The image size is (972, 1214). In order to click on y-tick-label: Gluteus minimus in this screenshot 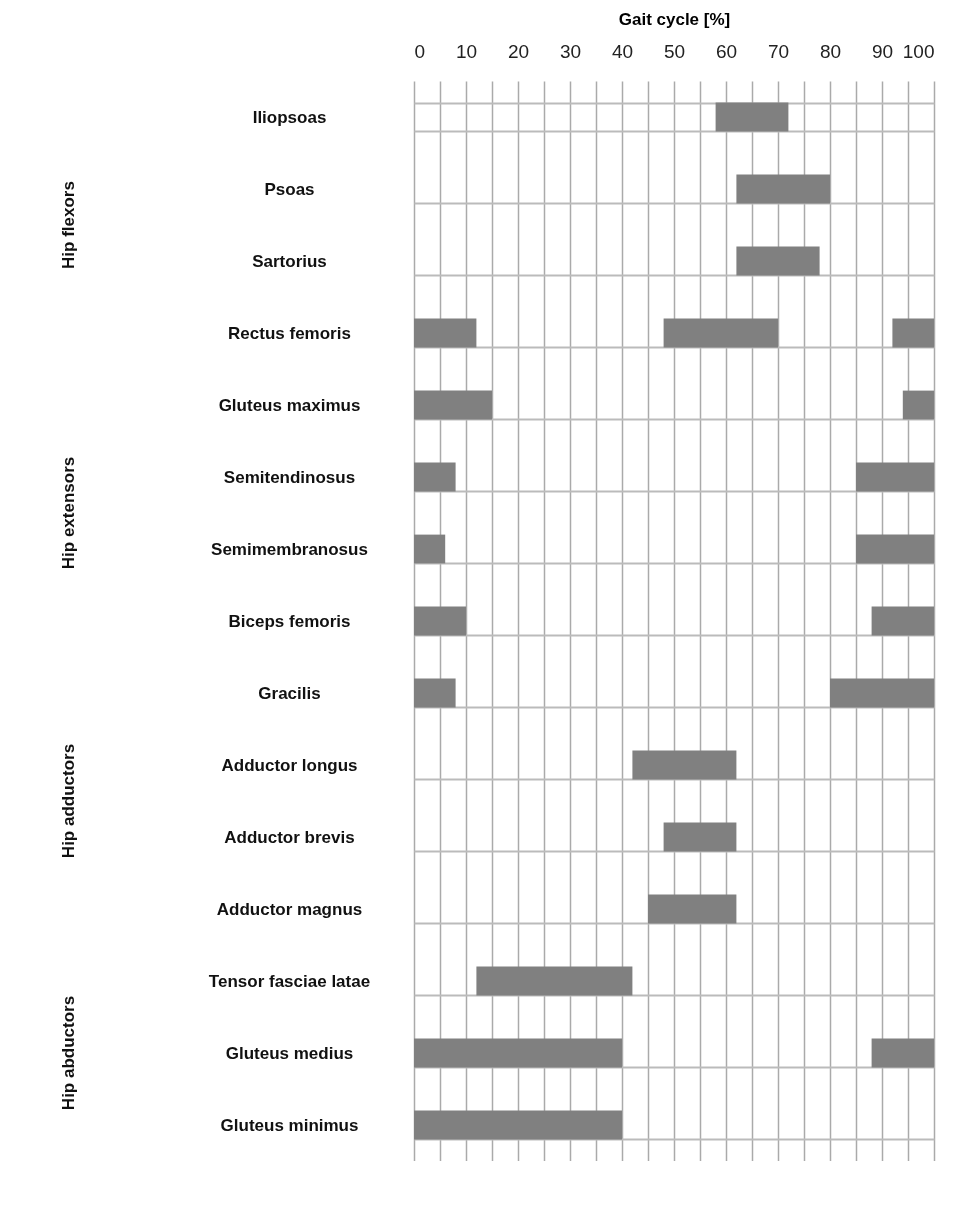, I will do `click(289, 1125)`.